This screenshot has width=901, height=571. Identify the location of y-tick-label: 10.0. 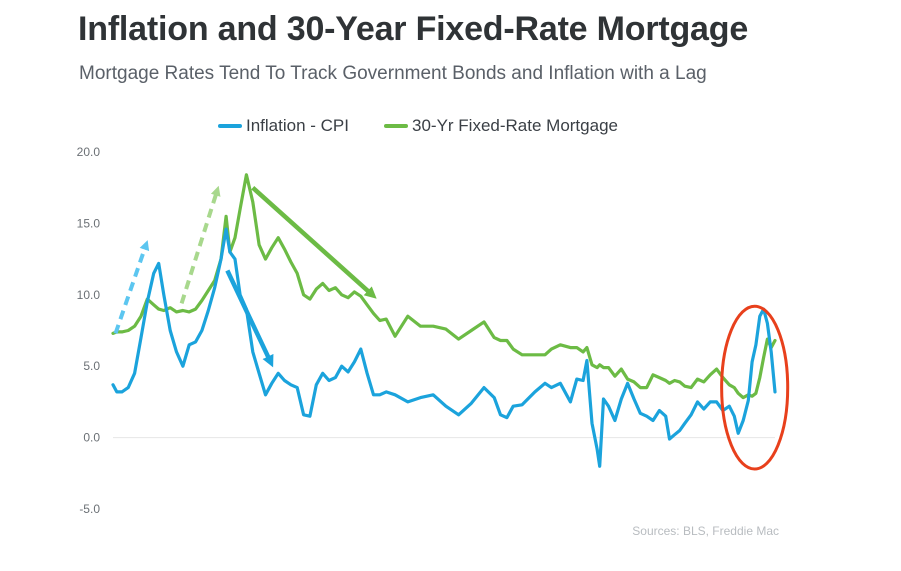
(89, 295).